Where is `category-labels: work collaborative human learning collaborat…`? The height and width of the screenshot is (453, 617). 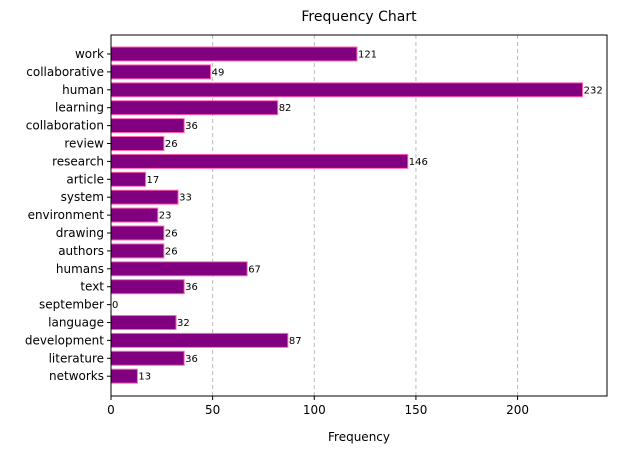 category-labels: work collaborative human learning collaborat… is located at coordinates (68, 215).